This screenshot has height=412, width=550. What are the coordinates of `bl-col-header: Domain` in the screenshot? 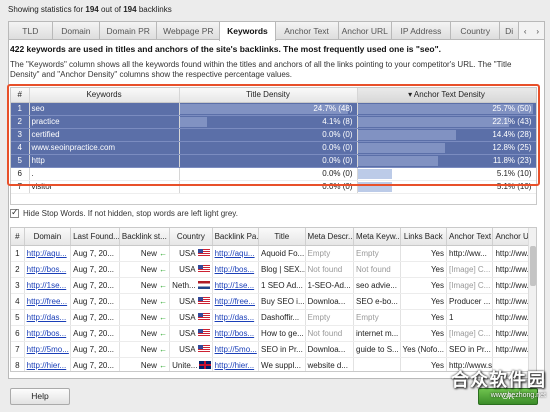 It's located at (48, 237).